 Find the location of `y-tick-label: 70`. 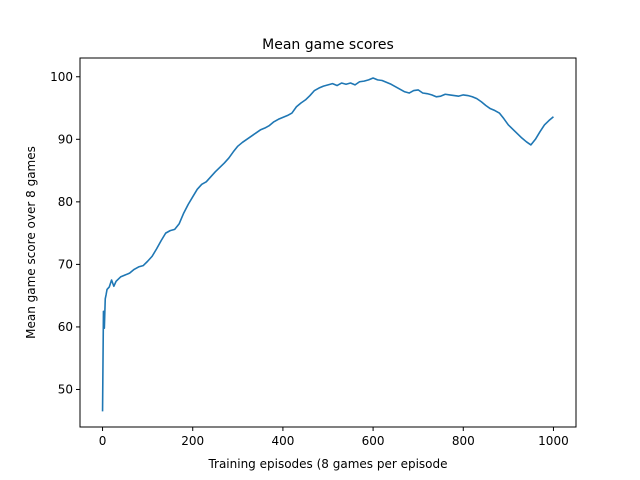

y-tick-label: 70 is located at coordinates (65, 264).